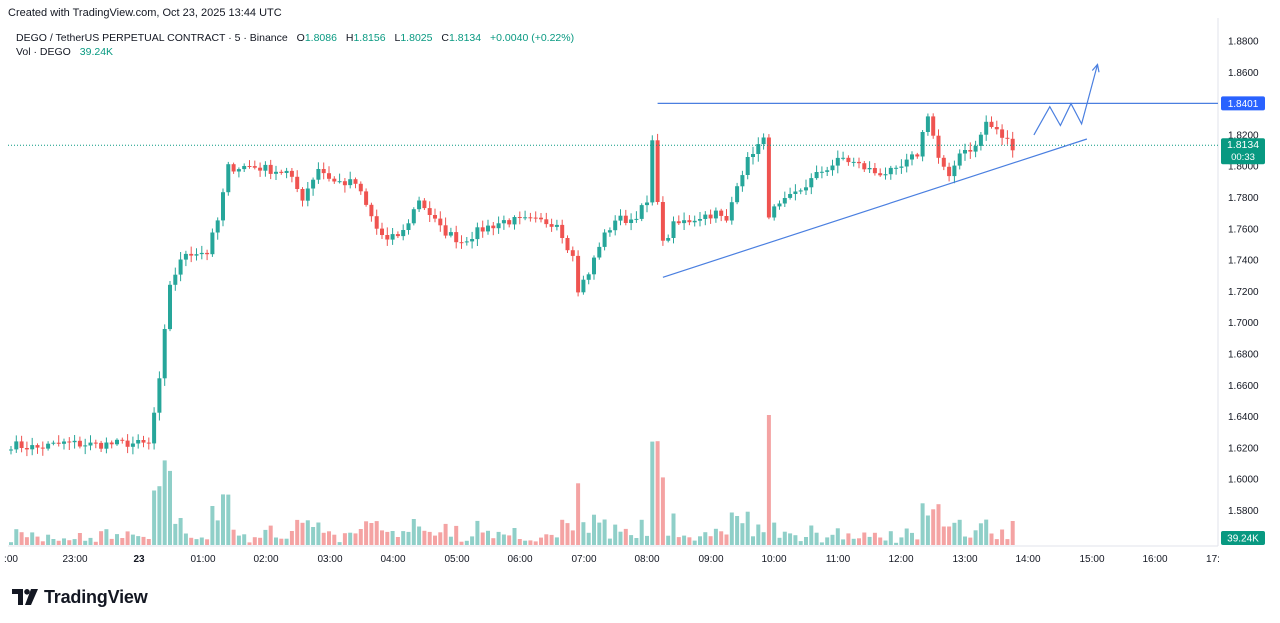  I want to click on time-tick-label: 06:00, so click(519, 559).